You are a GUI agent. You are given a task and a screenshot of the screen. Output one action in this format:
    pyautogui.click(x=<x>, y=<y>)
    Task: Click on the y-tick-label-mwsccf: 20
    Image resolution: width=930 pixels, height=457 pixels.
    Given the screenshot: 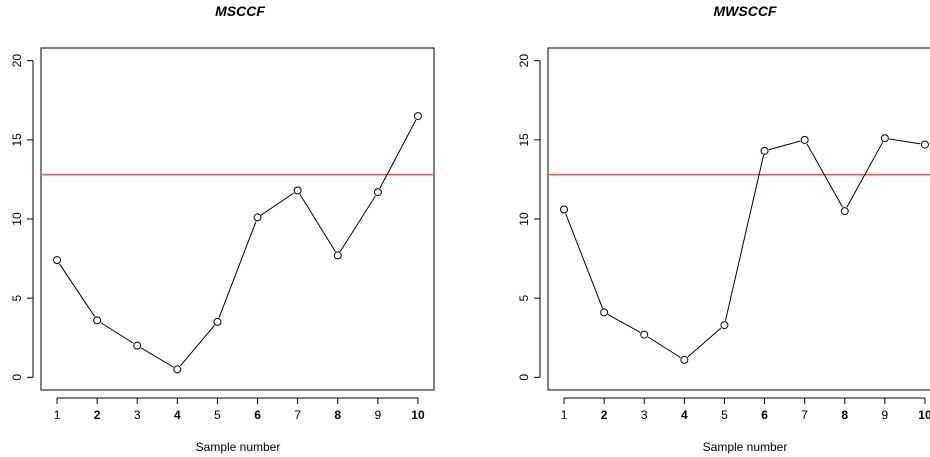 What is the action you would take?
    pyautogui.click(x=524, y=61)
    